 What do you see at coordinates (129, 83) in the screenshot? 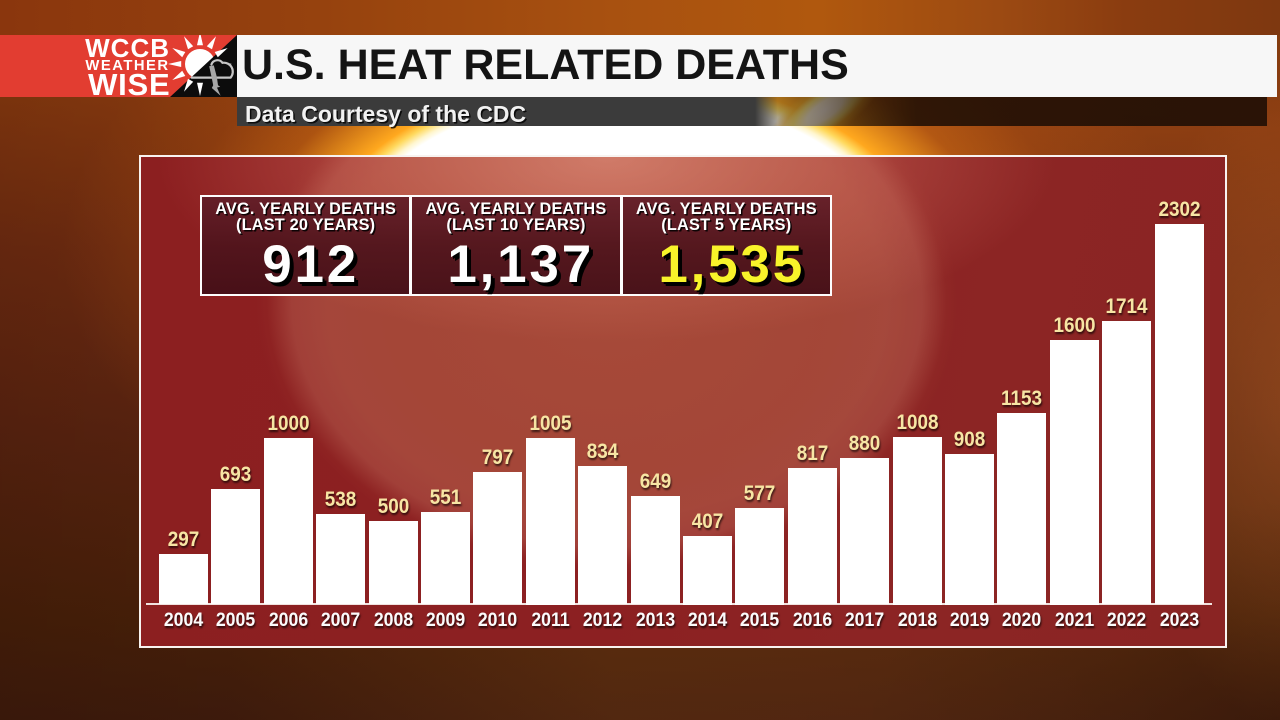
I see `svg-text: WISE` at bounding box center [129, 83].